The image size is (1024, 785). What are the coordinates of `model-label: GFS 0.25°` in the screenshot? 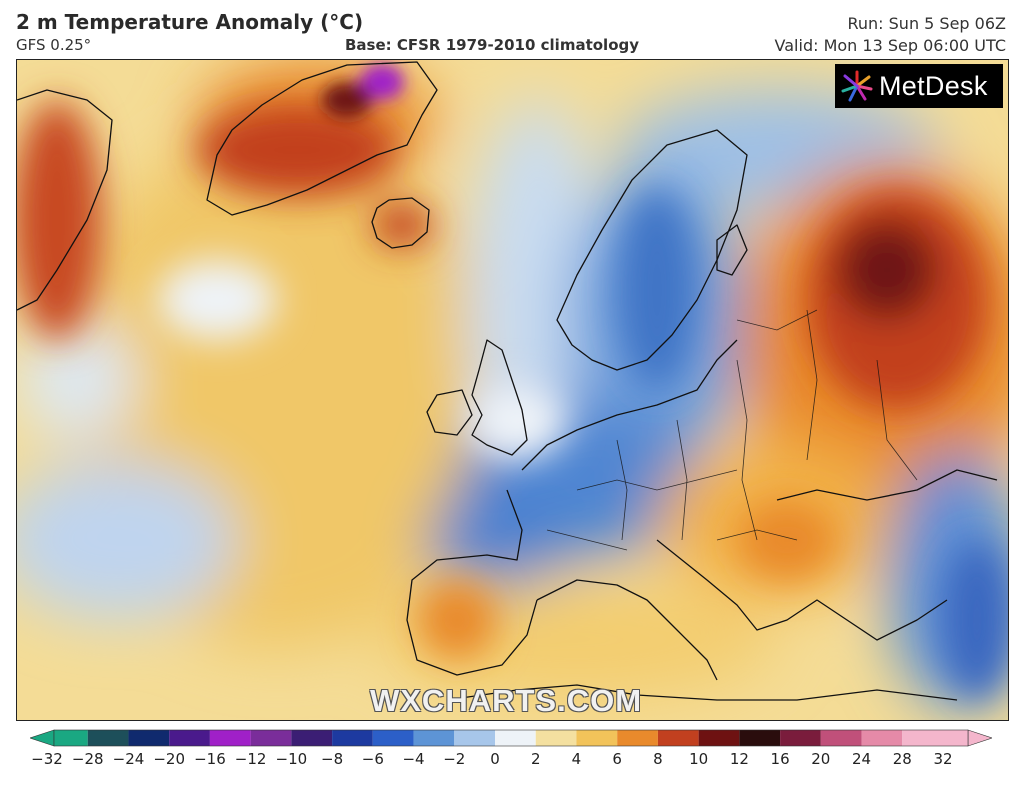 It's located at (54, 45).